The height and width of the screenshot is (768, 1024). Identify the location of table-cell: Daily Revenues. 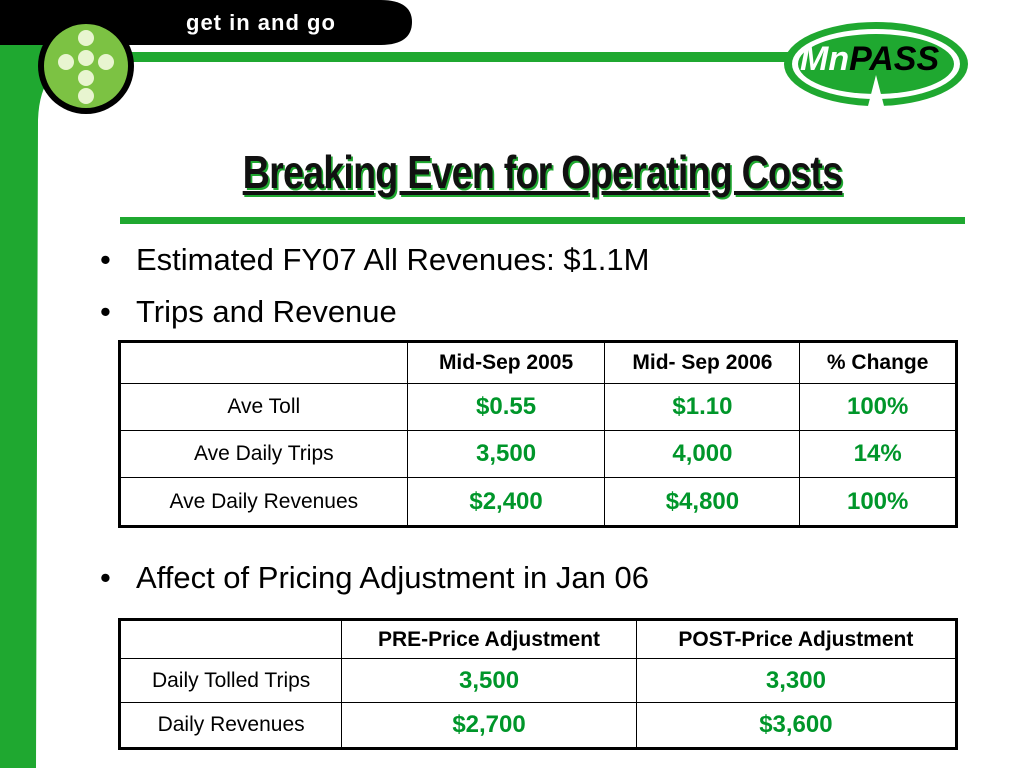
(230, 725).